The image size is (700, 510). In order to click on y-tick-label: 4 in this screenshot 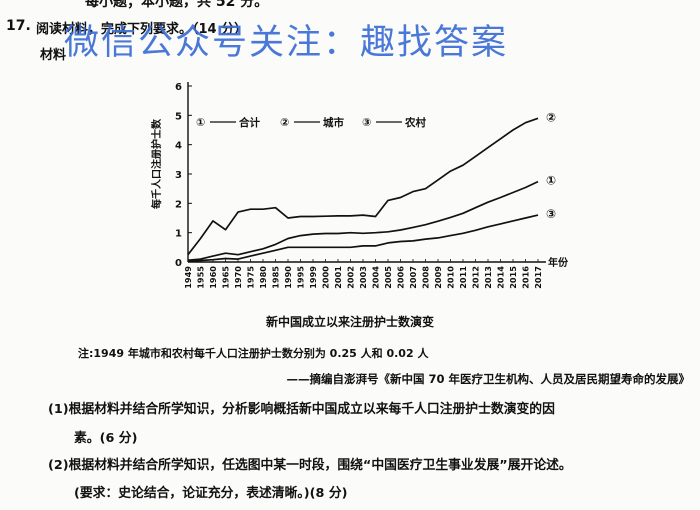, I will do `click(178, 146)`.